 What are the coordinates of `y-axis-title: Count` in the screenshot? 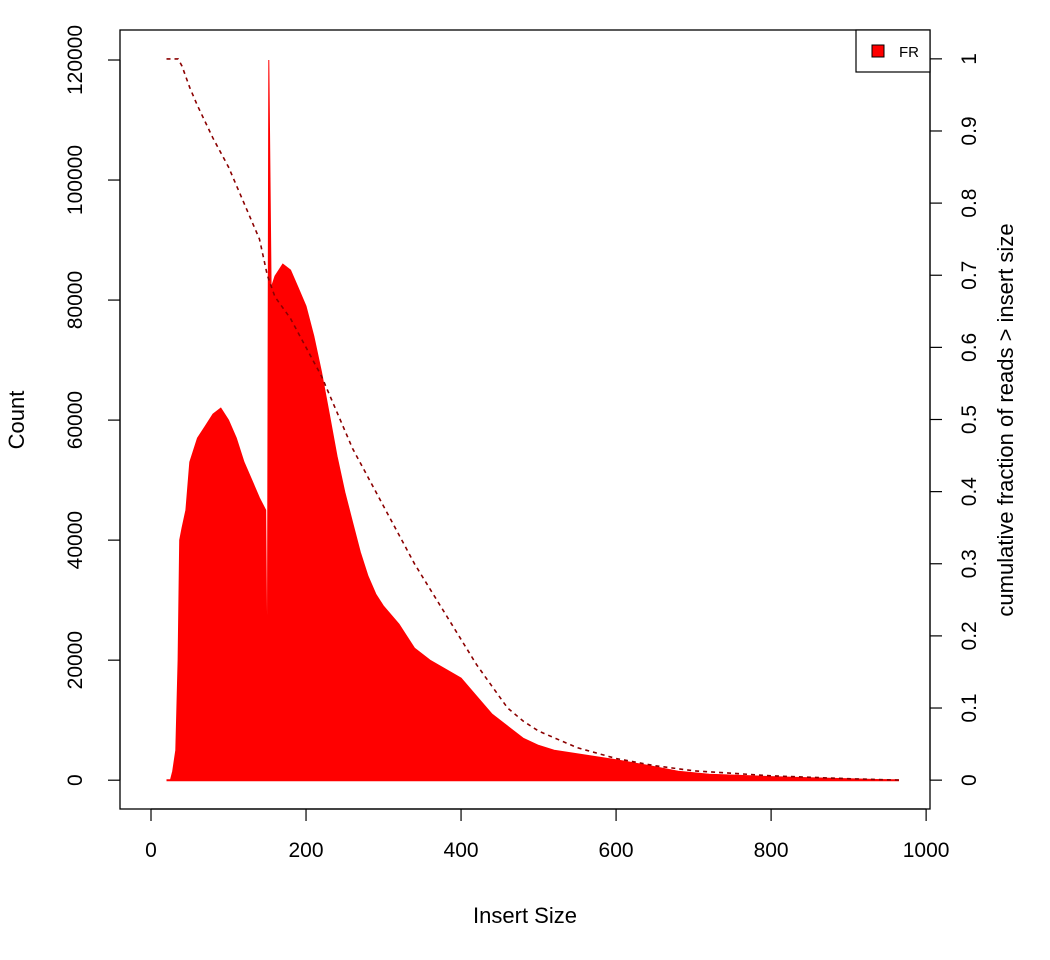 It's located at (16, 420).